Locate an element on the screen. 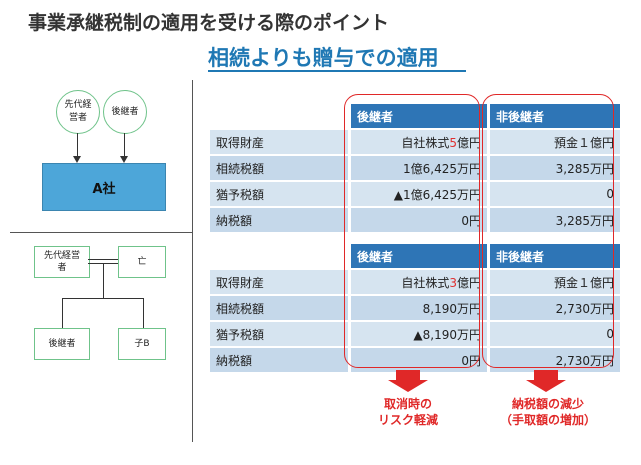 The image size is (641, 465). cell-successor: 自社株式3億円 is located at coordinates (419, 282).